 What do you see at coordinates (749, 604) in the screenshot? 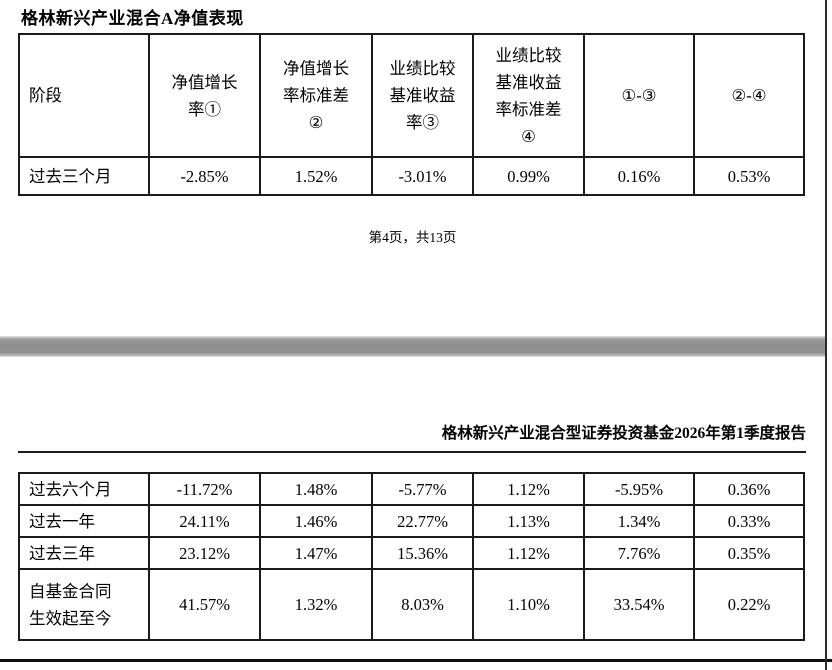
I see `cell-value: 0.22%` at bounding box center [749, 604].